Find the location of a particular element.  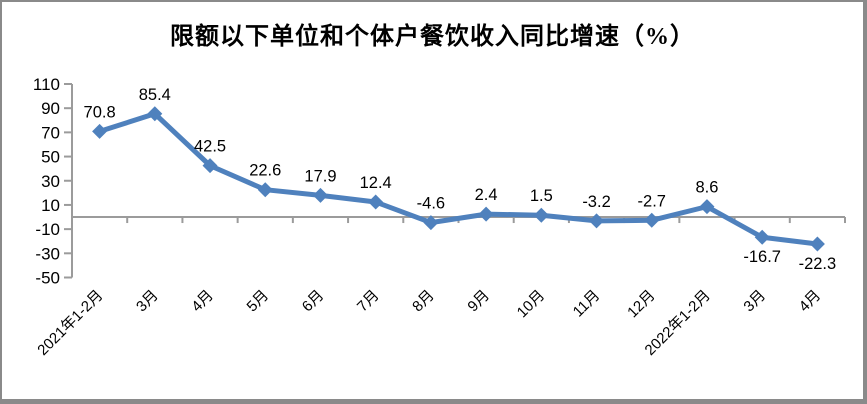

y-tick-label: 110 is located at coordinates (46, 84).